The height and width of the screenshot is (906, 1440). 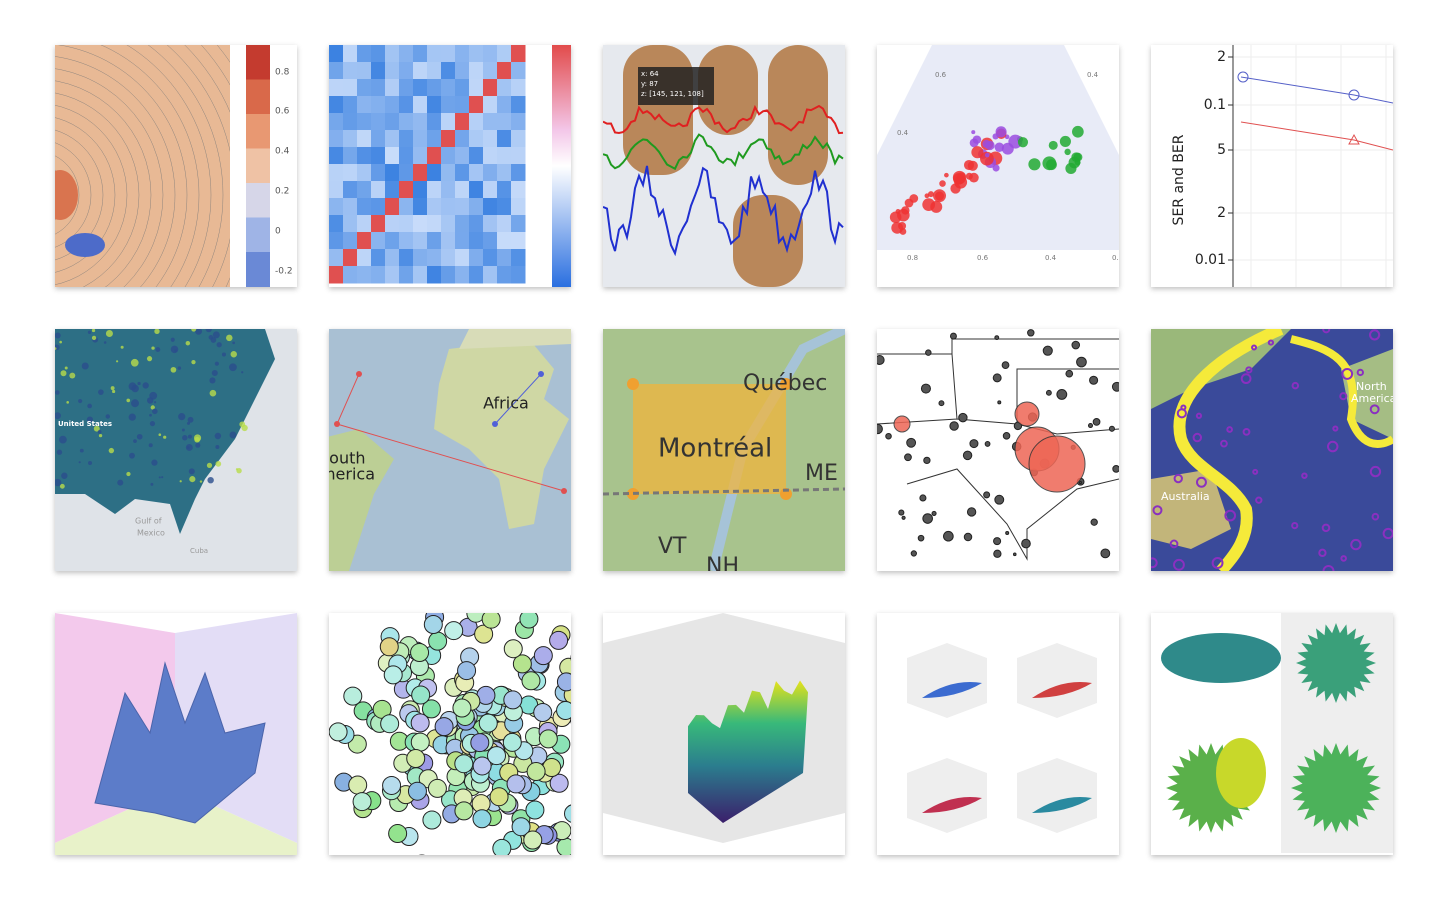 What do you see at coordinates (1272, 166) in the screenshot?
I see `log-plot-tile: 2 0.1 5 2 0.01 SER and BER` at bounding box center [1272, 166].